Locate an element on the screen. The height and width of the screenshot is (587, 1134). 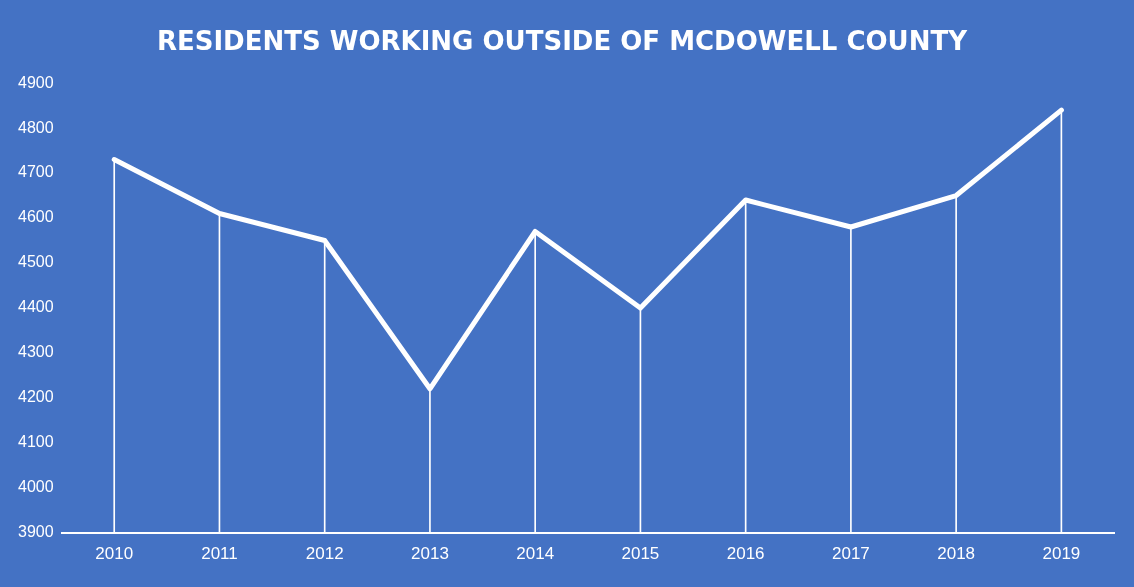
y-tick-label: 4000 is located at coordinates (36, 487).